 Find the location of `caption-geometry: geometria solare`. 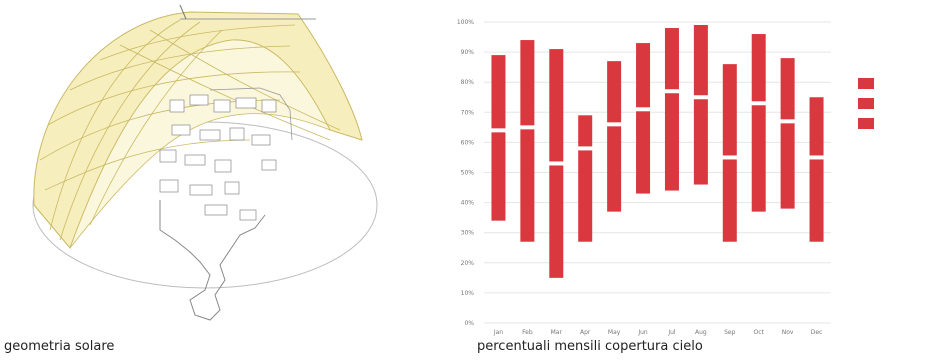

caption-geometry: geometria solare is located at coordinates (59, 346).